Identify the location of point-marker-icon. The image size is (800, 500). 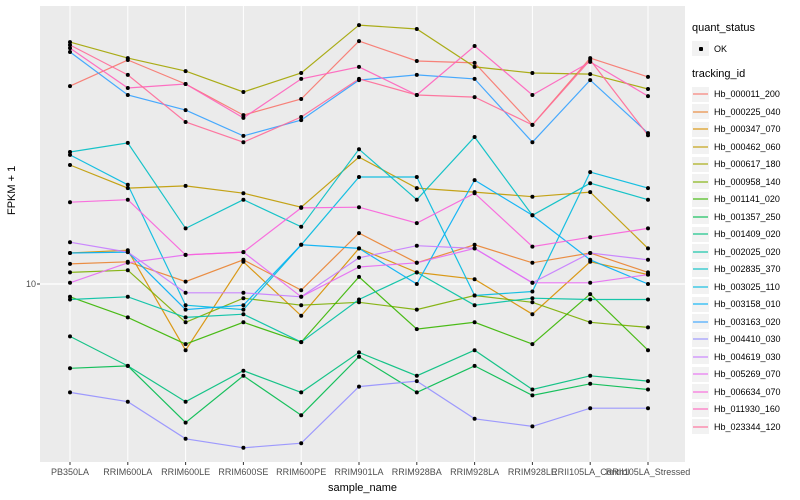
(700, 48).